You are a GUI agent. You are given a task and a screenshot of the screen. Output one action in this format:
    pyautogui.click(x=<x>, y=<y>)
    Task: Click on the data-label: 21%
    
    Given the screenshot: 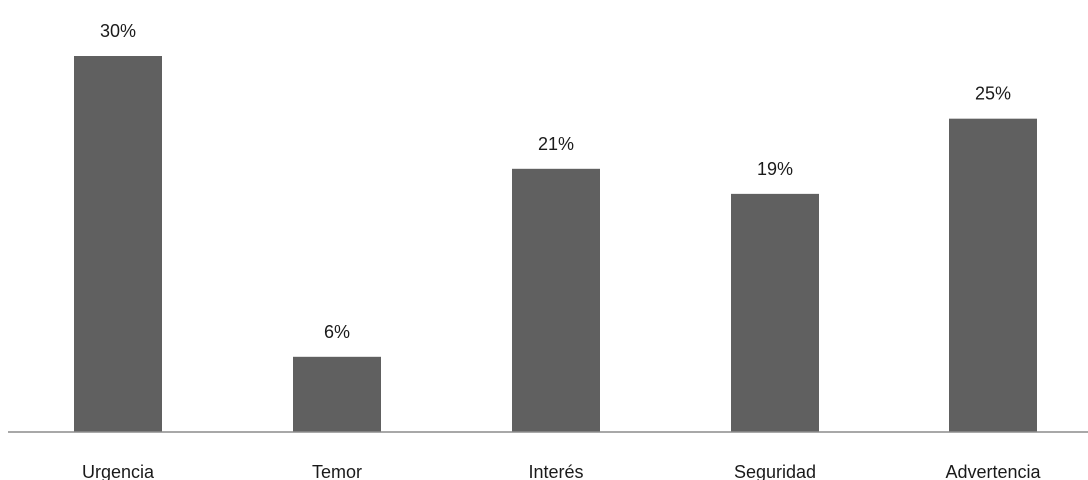 What is the action you would take?
    pyautogui.click(x=556, y=144)
    